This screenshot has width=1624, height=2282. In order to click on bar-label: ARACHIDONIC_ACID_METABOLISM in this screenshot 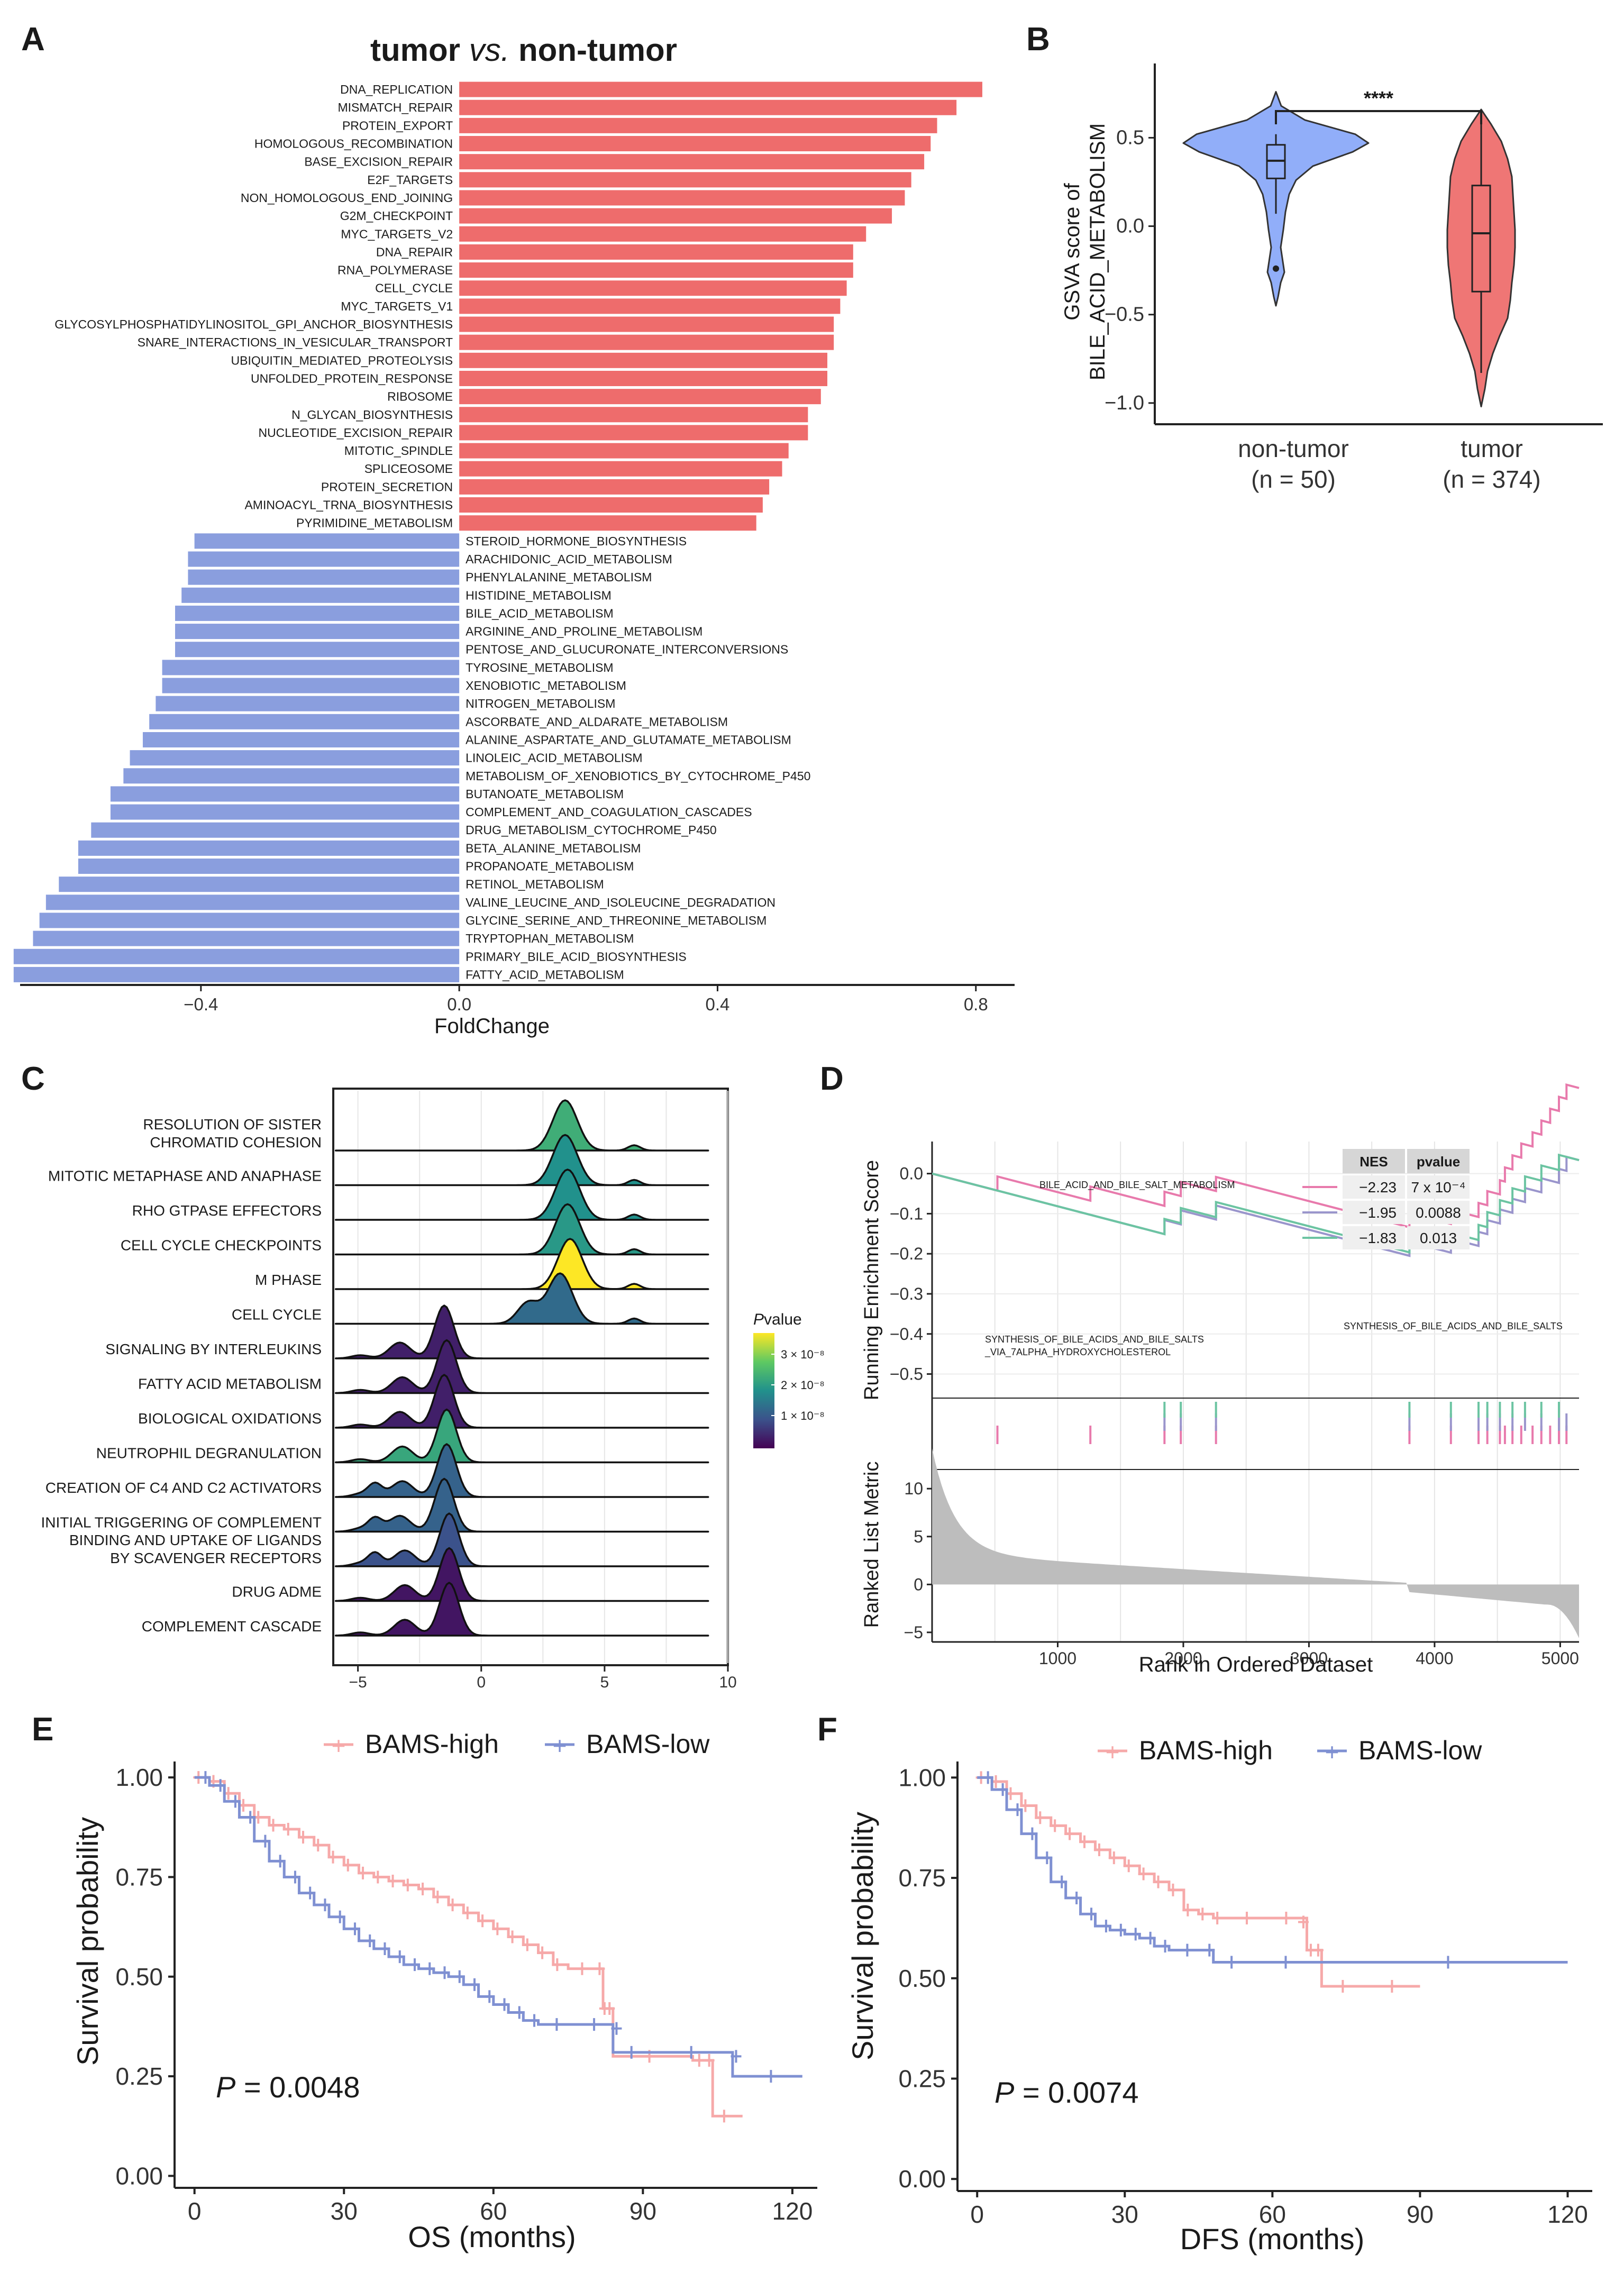, I will do `click(569, 559)`.